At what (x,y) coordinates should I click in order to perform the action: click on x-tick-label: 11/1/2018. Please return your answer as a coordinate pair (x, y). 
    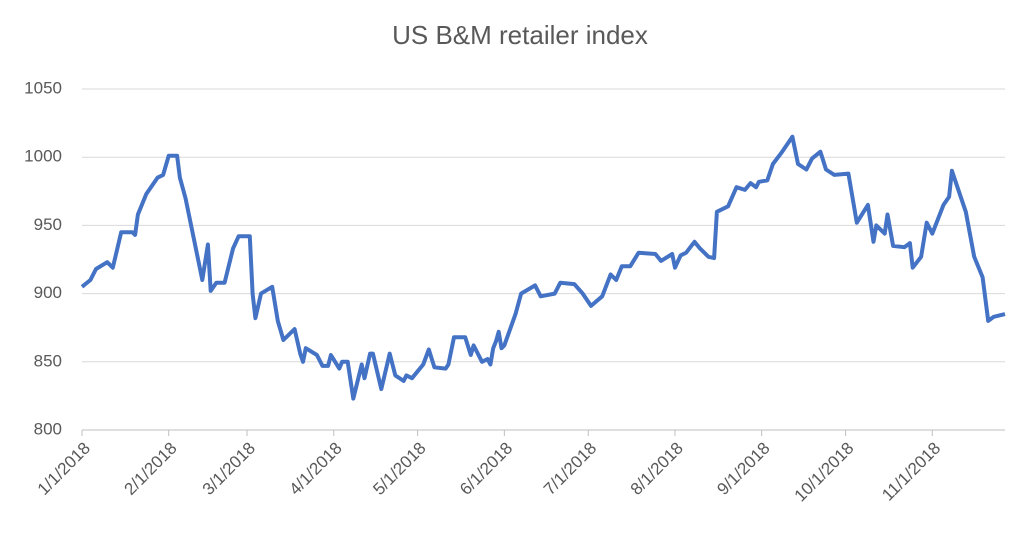
    Looking at the image, I should click on (911, 472).